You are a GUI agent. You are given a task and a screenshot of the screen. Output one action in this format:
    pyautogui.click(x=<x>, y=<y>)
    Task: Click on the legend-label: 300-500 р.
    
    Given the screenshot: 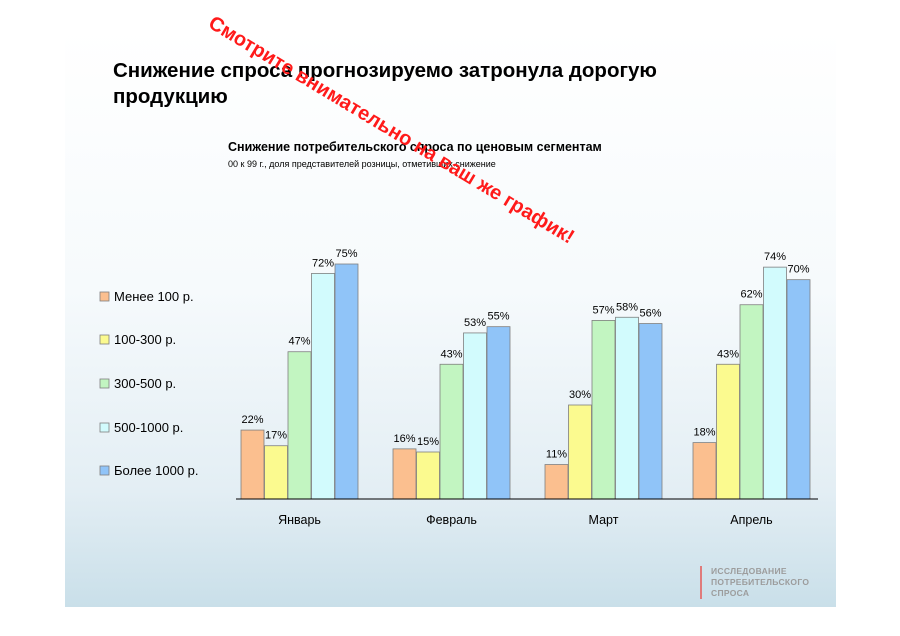 What is the action you would take?
    pyautogui.click(x=145, y=383)
    